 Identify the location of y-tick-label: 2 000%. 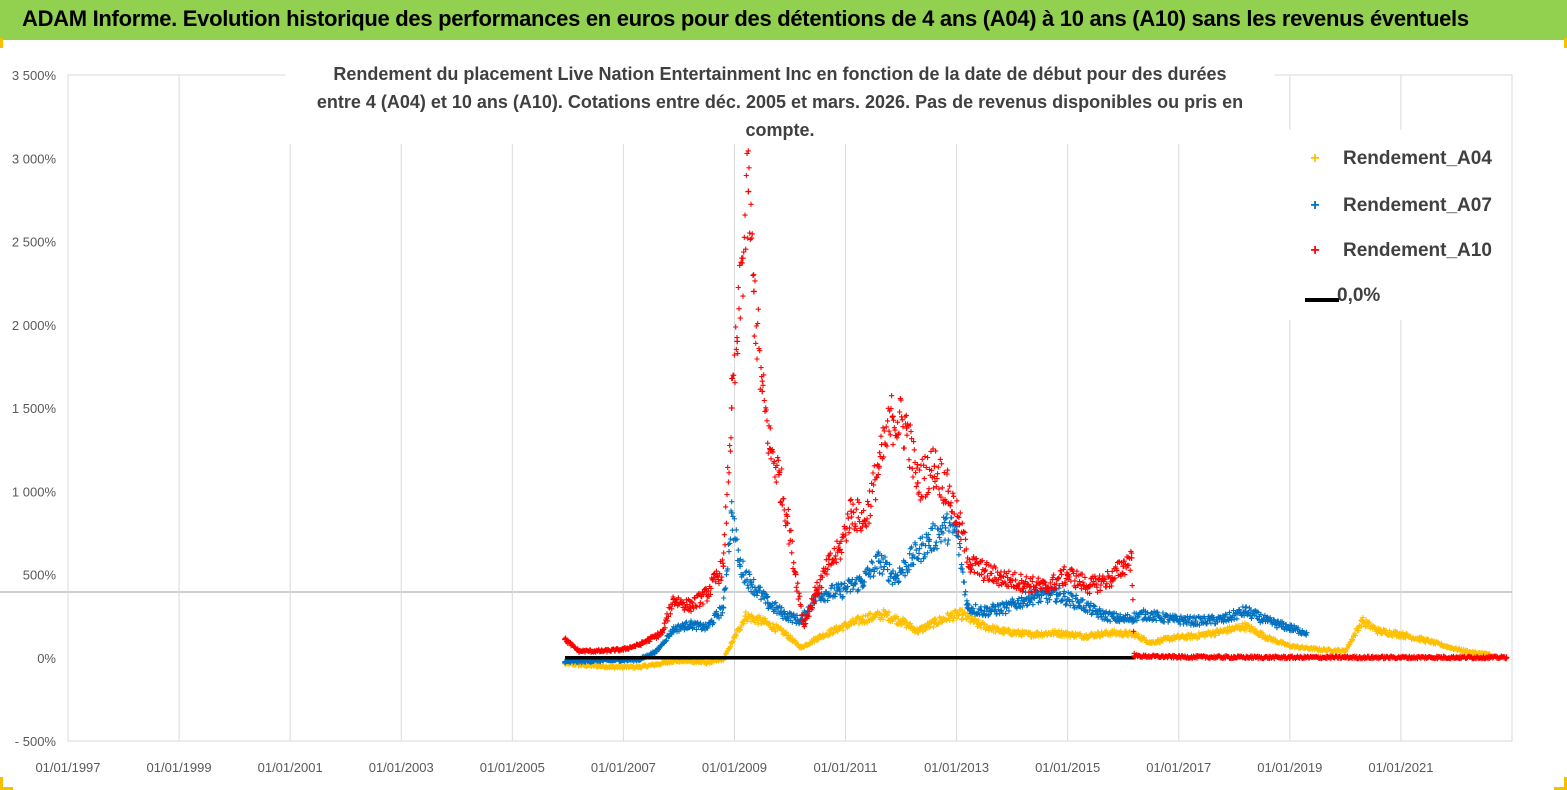
(34, 325).